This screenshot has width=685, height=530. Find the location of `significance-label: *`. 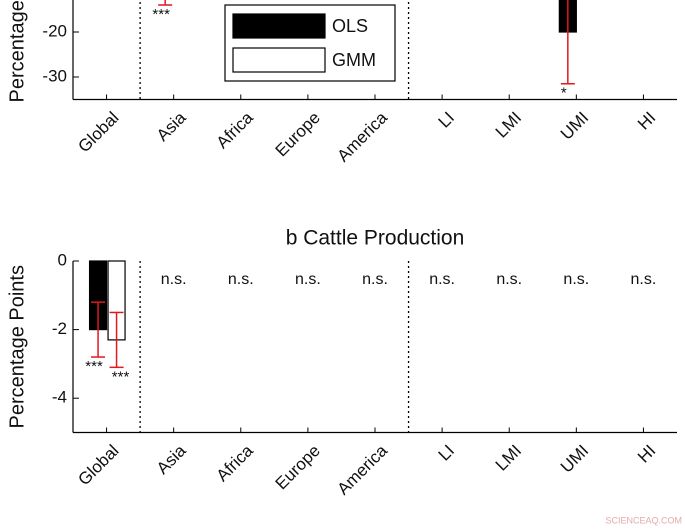

significance-label: * is located at coordinates (564, 93).